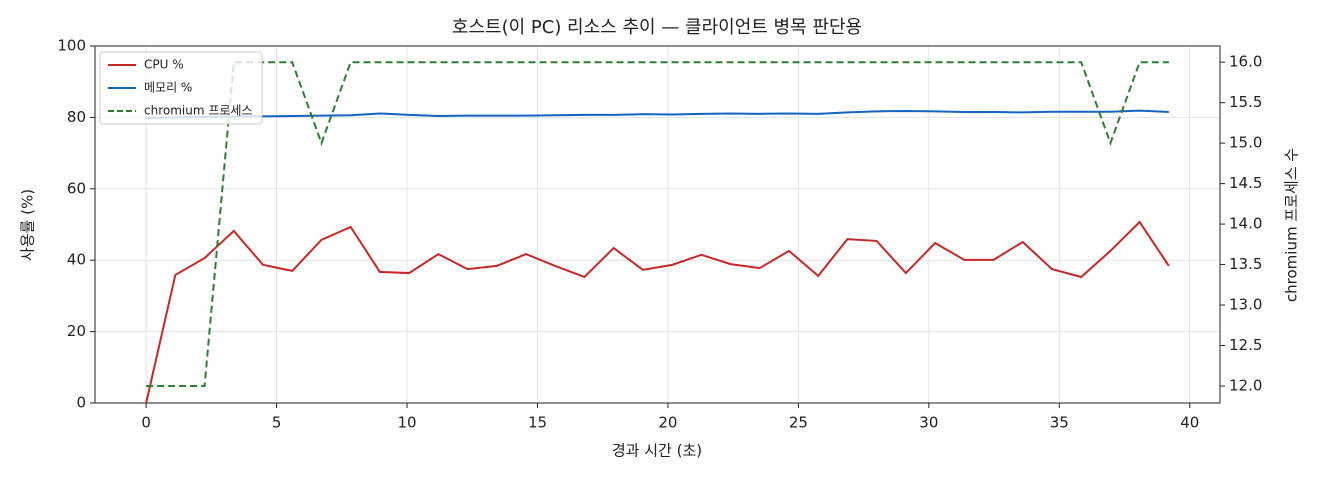  I want to click on x-tick-label: 0, so click(146, 423).